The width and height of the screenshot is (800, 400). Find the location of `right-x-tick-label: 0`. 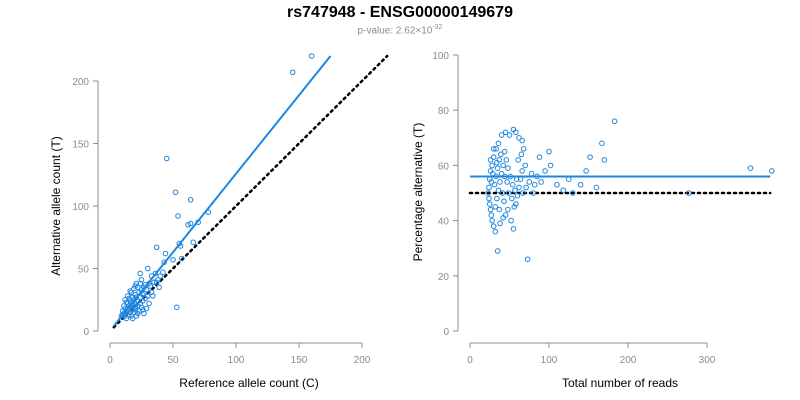

right-x-tick-label: 0 is located at coordinates (470, 360).